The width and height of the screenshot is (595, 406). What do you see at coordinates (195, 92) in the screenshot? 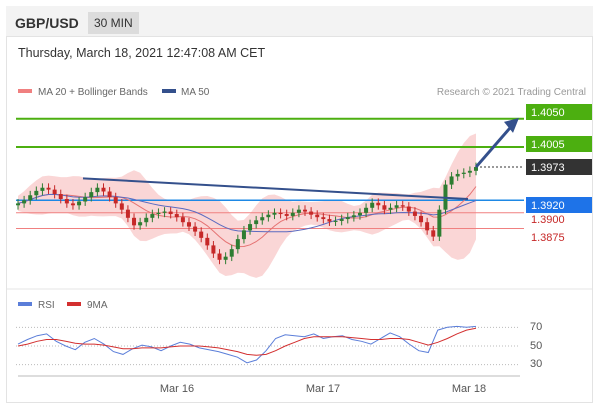
I see `legend-ma50-label: MA 50` at bounding box center [195, 92].